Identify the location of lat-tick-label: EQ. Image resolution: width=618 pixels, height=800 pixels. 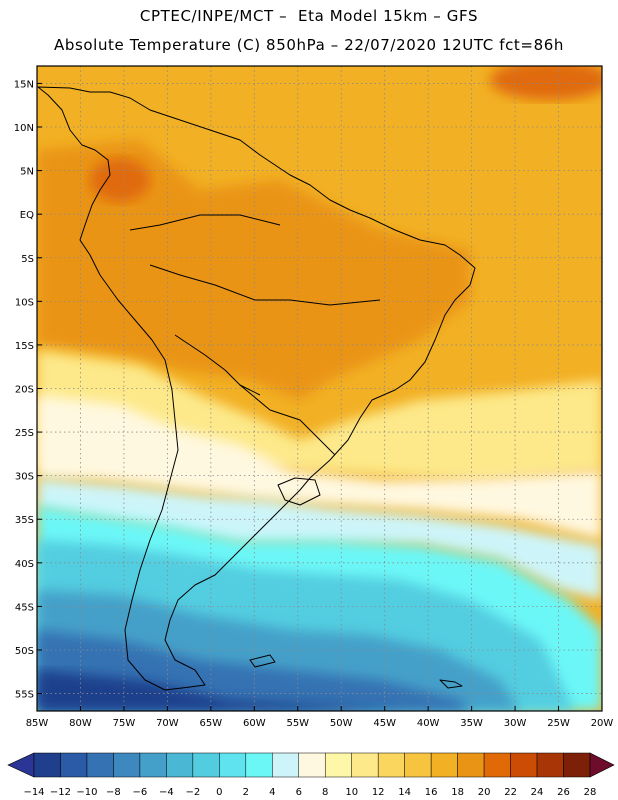
(27, 215).